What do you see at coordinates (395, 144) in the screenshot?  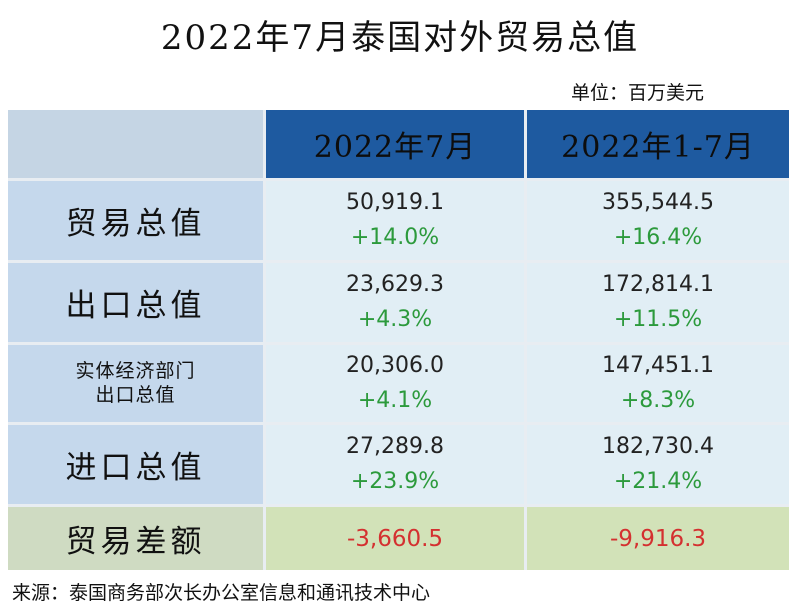 I see `column-header-july: 2022年7月` at bounding box center [395, 144].